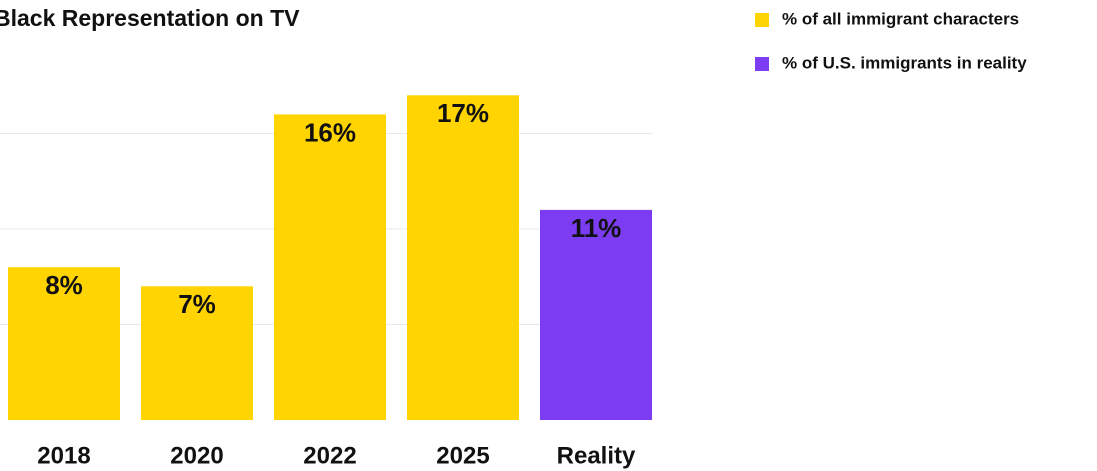 This screenshot has width=1097, height=471. Describe the element at coordinates (330, 132) in the screenshot. I see `value-label: 16%` at that location.